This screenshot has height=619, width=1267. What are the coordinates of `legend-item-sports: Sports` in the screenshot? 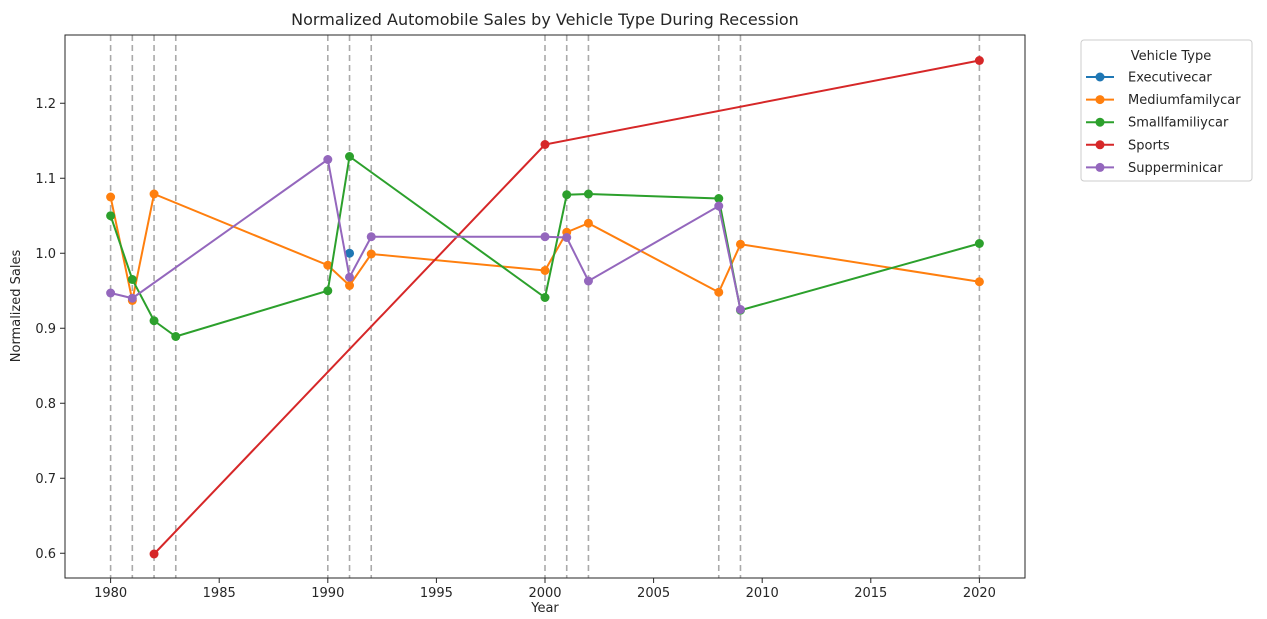 It's located at (1128, 145).